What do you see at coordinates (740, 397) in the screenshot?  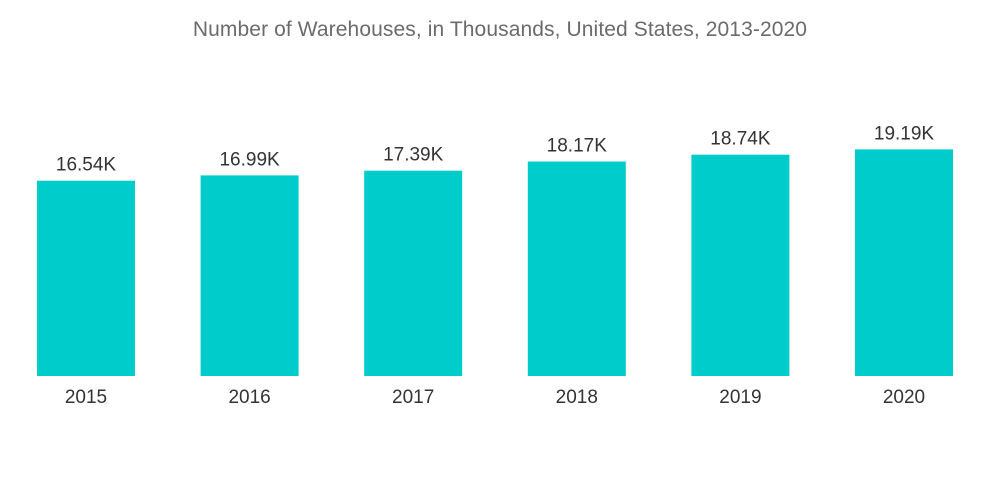 I see `x-tick-label-2019: 2019` at bounding box center [740, 397].